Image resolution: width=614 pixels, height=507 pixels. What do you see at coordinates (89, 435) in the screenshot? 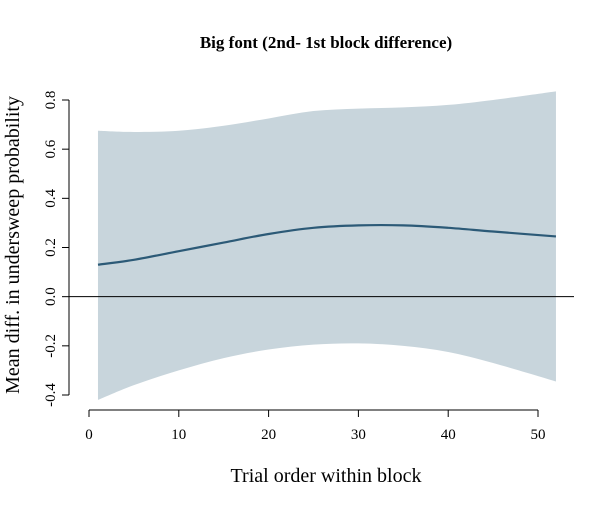
I see `x-tick-label: 0` at bounding box center [89, 435].